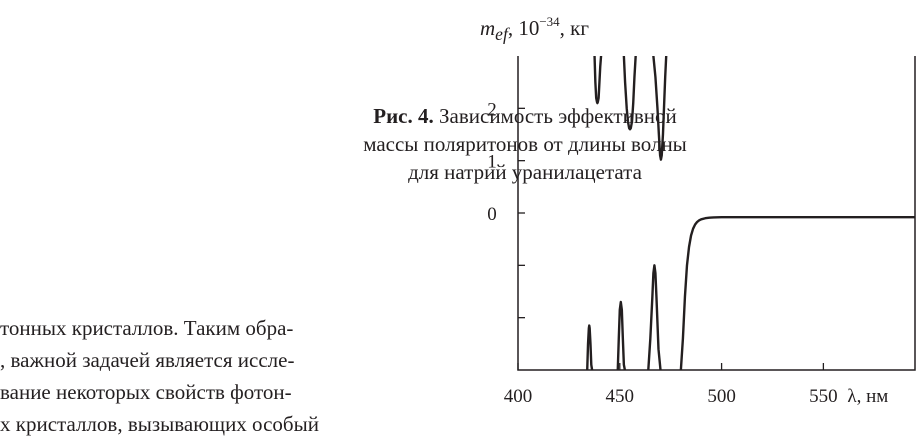 The height and width of the screenshot is (440, 919). Describe the element at coordinates (492, 214) in the screenshot. I see `y-tick-label: 0` at that location.